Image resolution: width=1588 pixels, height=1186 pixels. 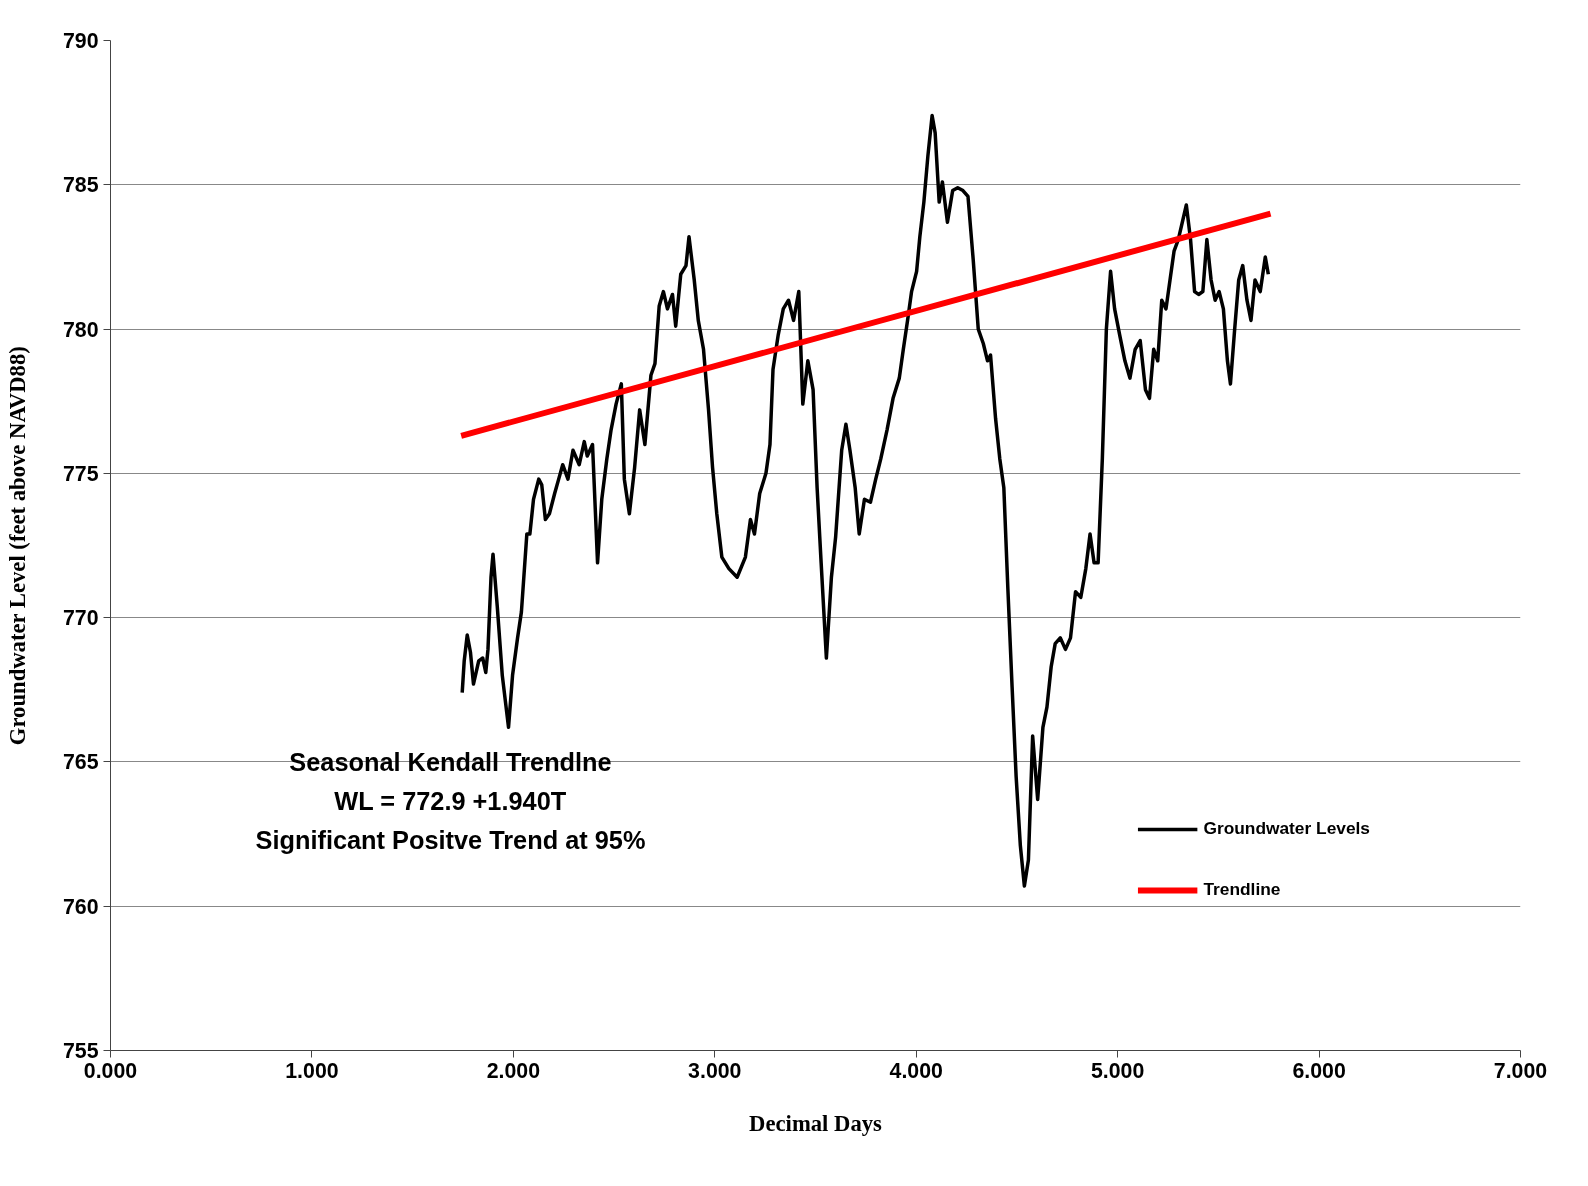 What do you see at coordinates (80, 41) in the screenshot?
I see `y-tick-label: 790` at bounding box center [80, 41].